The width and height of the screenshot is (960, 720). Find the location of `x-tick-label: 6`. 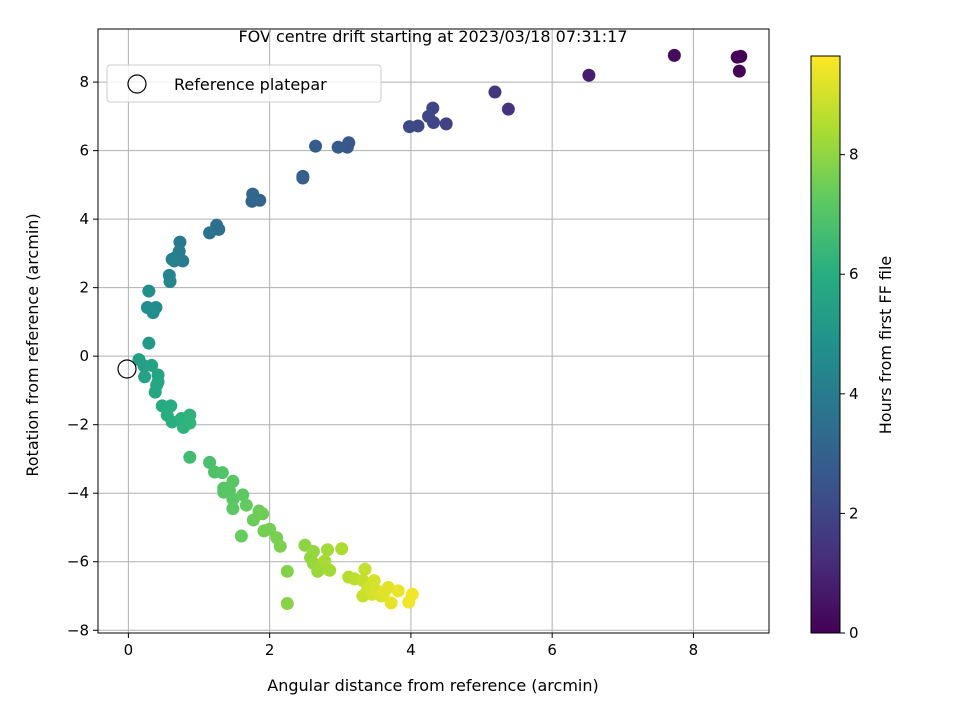

x-tick-label: 6 is located at coordinates (552, 650).